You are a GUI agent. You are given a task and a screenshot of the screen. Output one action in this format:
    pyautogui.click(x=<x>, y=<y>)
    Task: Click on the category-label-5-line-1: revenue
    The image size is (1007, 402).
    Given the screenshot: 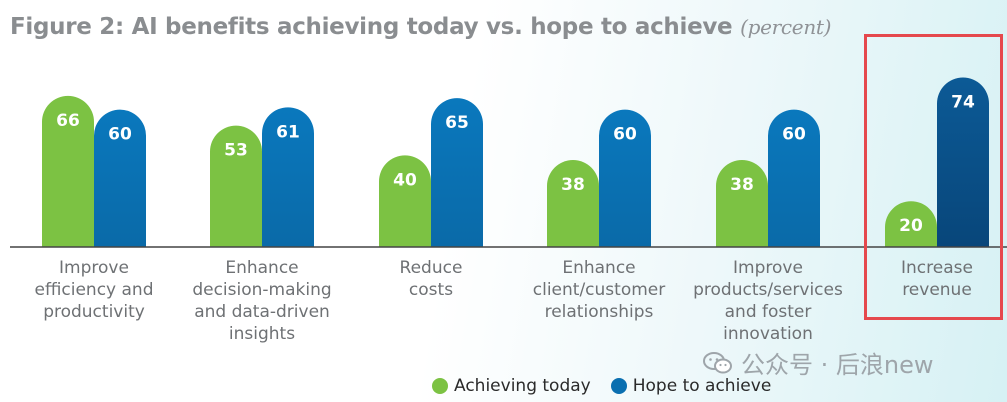 What is the action you would take?
    pyautogui.click(x=937, y=290)
    